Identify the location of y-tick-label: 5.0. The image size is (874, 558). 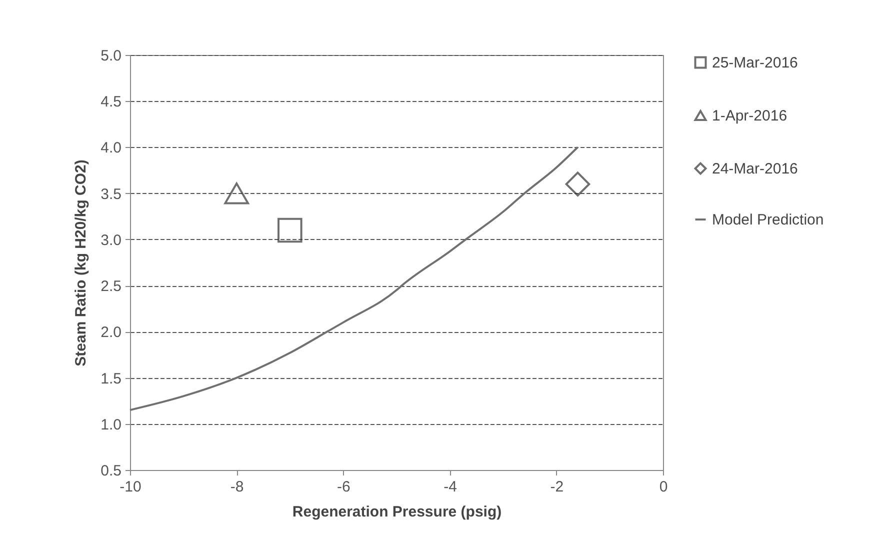
(111, 56).